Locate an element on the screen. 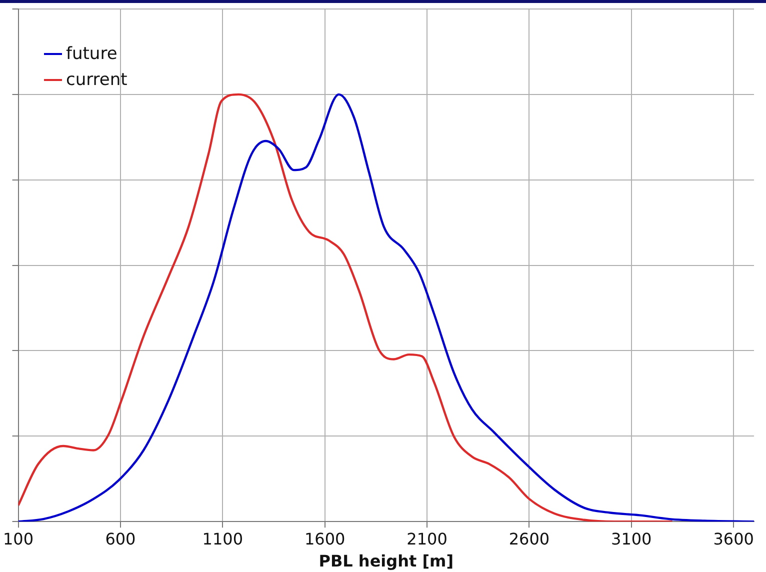 This screenshot has width=766, height=572. x-axis-title: PBL height [m] is located at coordinates (386, 561).